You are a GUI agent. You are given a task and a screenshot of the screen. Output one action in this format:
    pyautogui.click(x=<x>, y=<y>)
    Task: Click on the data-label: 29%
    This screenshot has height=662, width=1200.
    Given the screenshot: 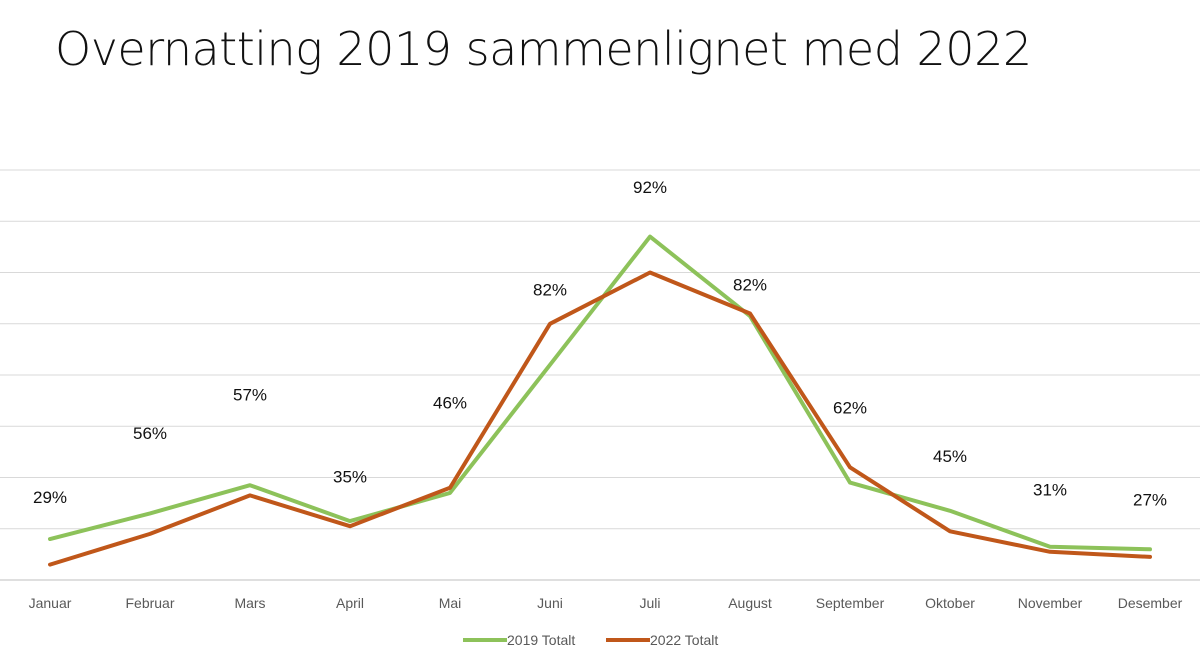 What is the action you would take?
    pyautogui.click(x=50, y=497)
    